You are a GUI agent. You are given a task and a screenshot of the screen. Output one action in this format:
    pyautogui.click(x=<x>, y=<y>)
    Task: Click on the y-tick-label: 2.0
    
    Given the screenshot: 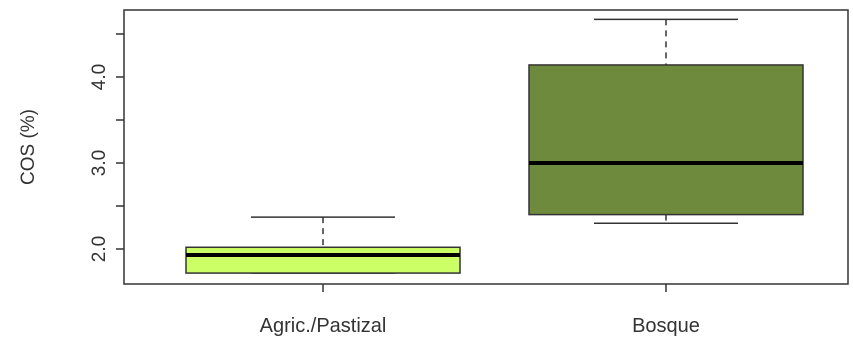 What is the action you would take?
    pyautogui.click(x=99, y=249)
    